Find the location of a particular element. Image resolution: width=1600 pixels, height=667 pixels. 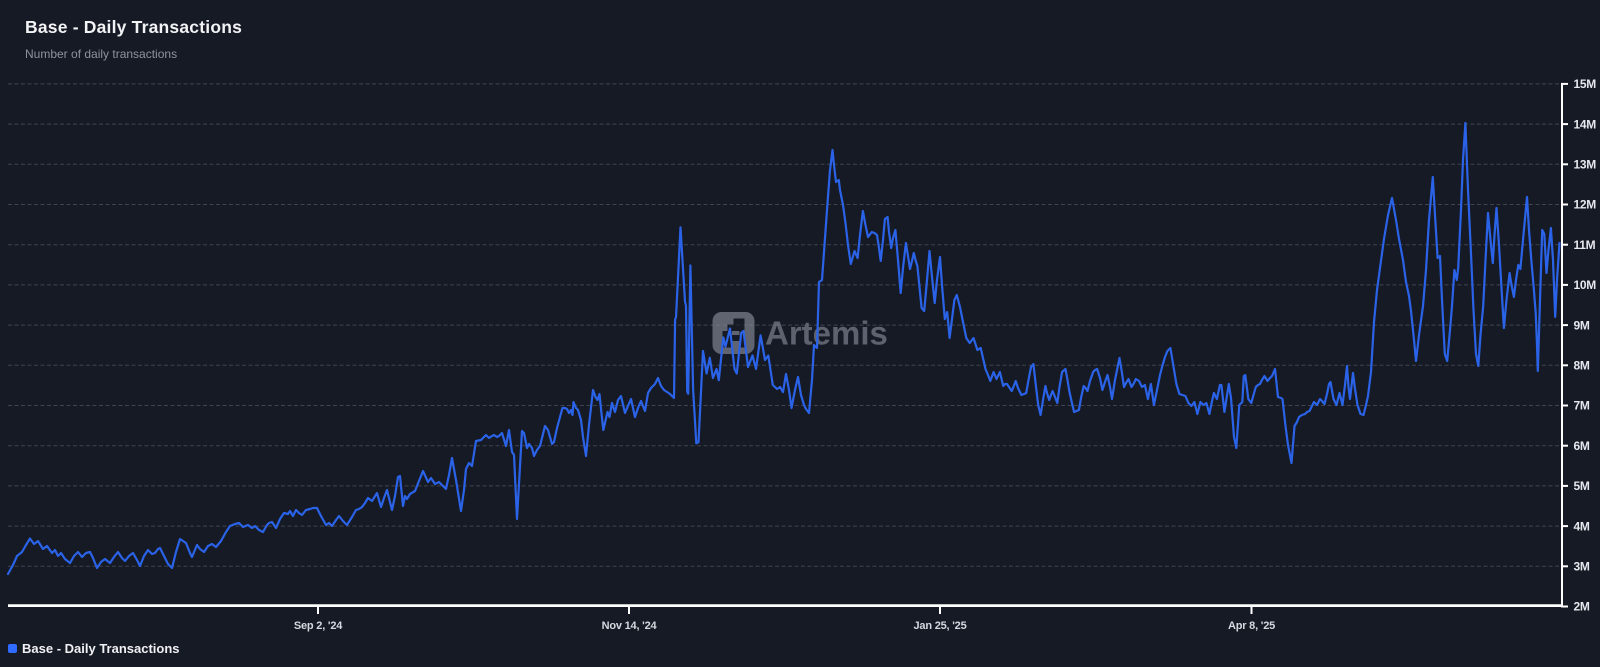

svg-text: Sep 2, '24 is located at coordinates (318, 626).